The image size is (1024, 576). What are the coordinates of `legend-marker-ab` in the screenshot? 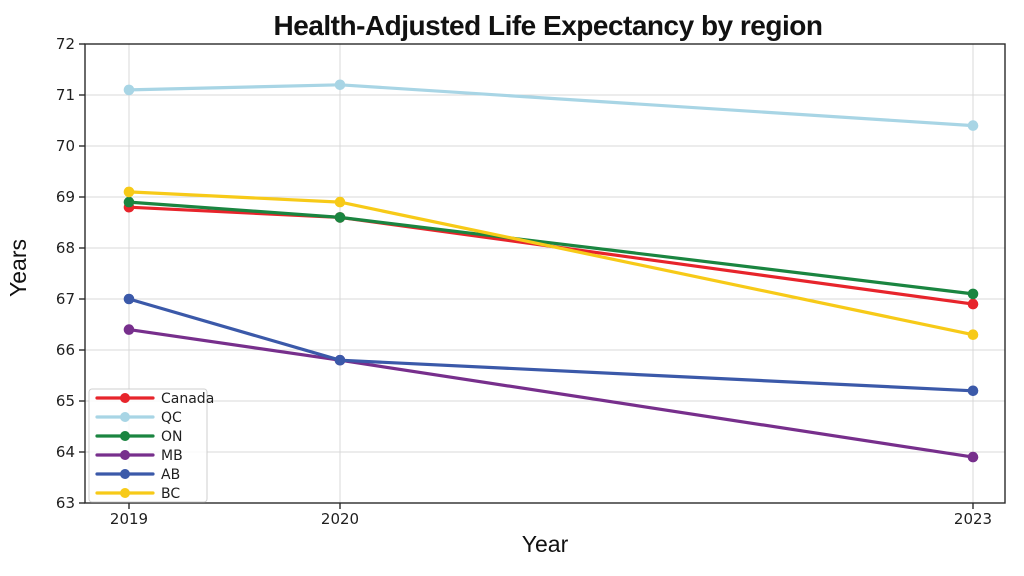 It's located at (125, 474).